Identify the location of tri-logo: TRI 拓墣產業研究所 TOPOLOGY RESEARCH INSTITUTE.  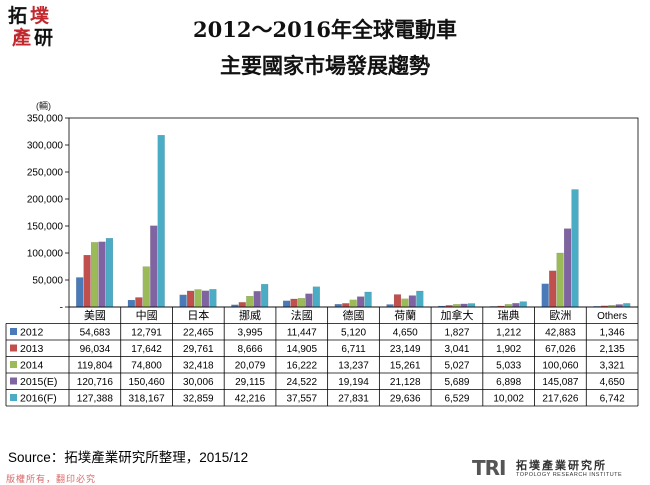
(557, 470).